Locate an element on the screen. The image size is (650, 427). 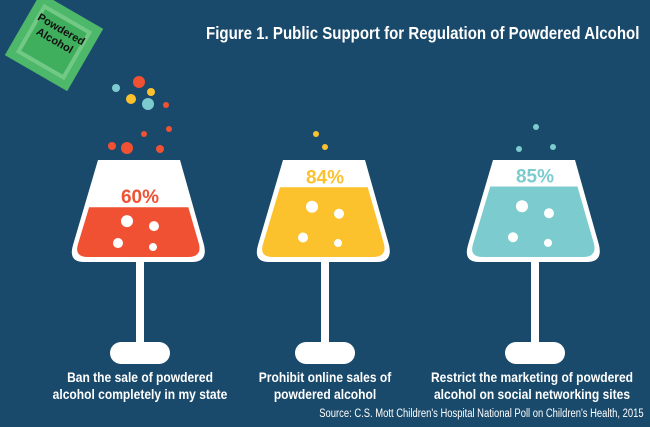
caption-2: Prohibit online sales of powdered alcohol is located at coordinates (325, 385).